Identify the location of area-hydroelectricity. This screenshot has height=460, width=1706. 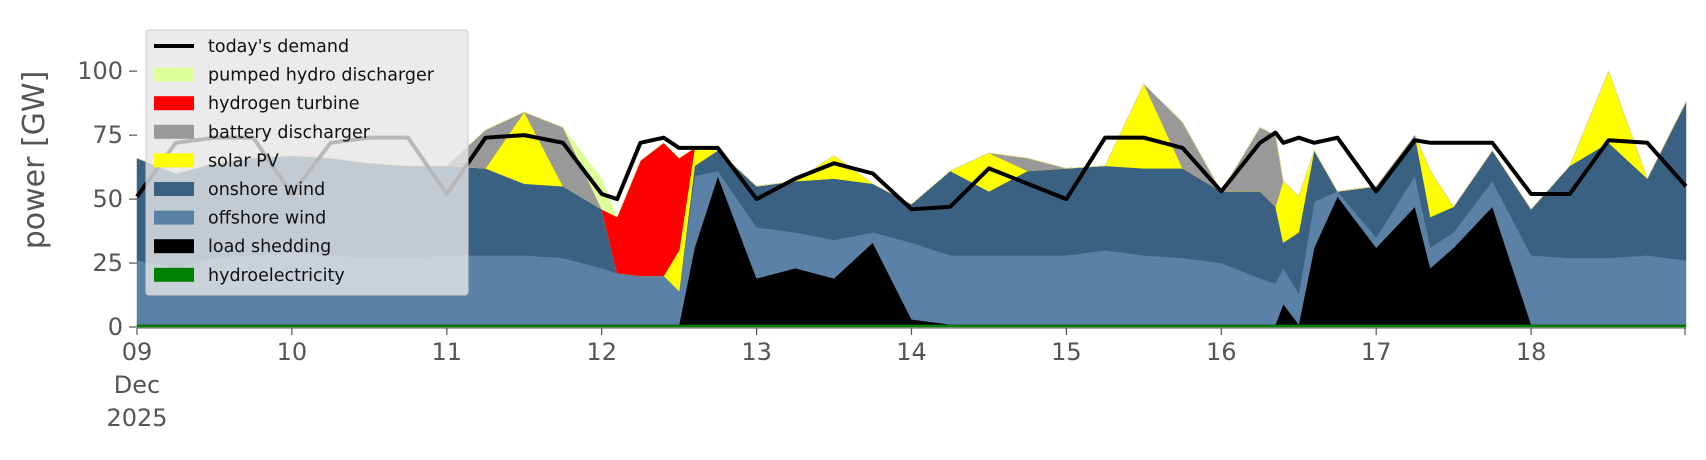
(911, 326).